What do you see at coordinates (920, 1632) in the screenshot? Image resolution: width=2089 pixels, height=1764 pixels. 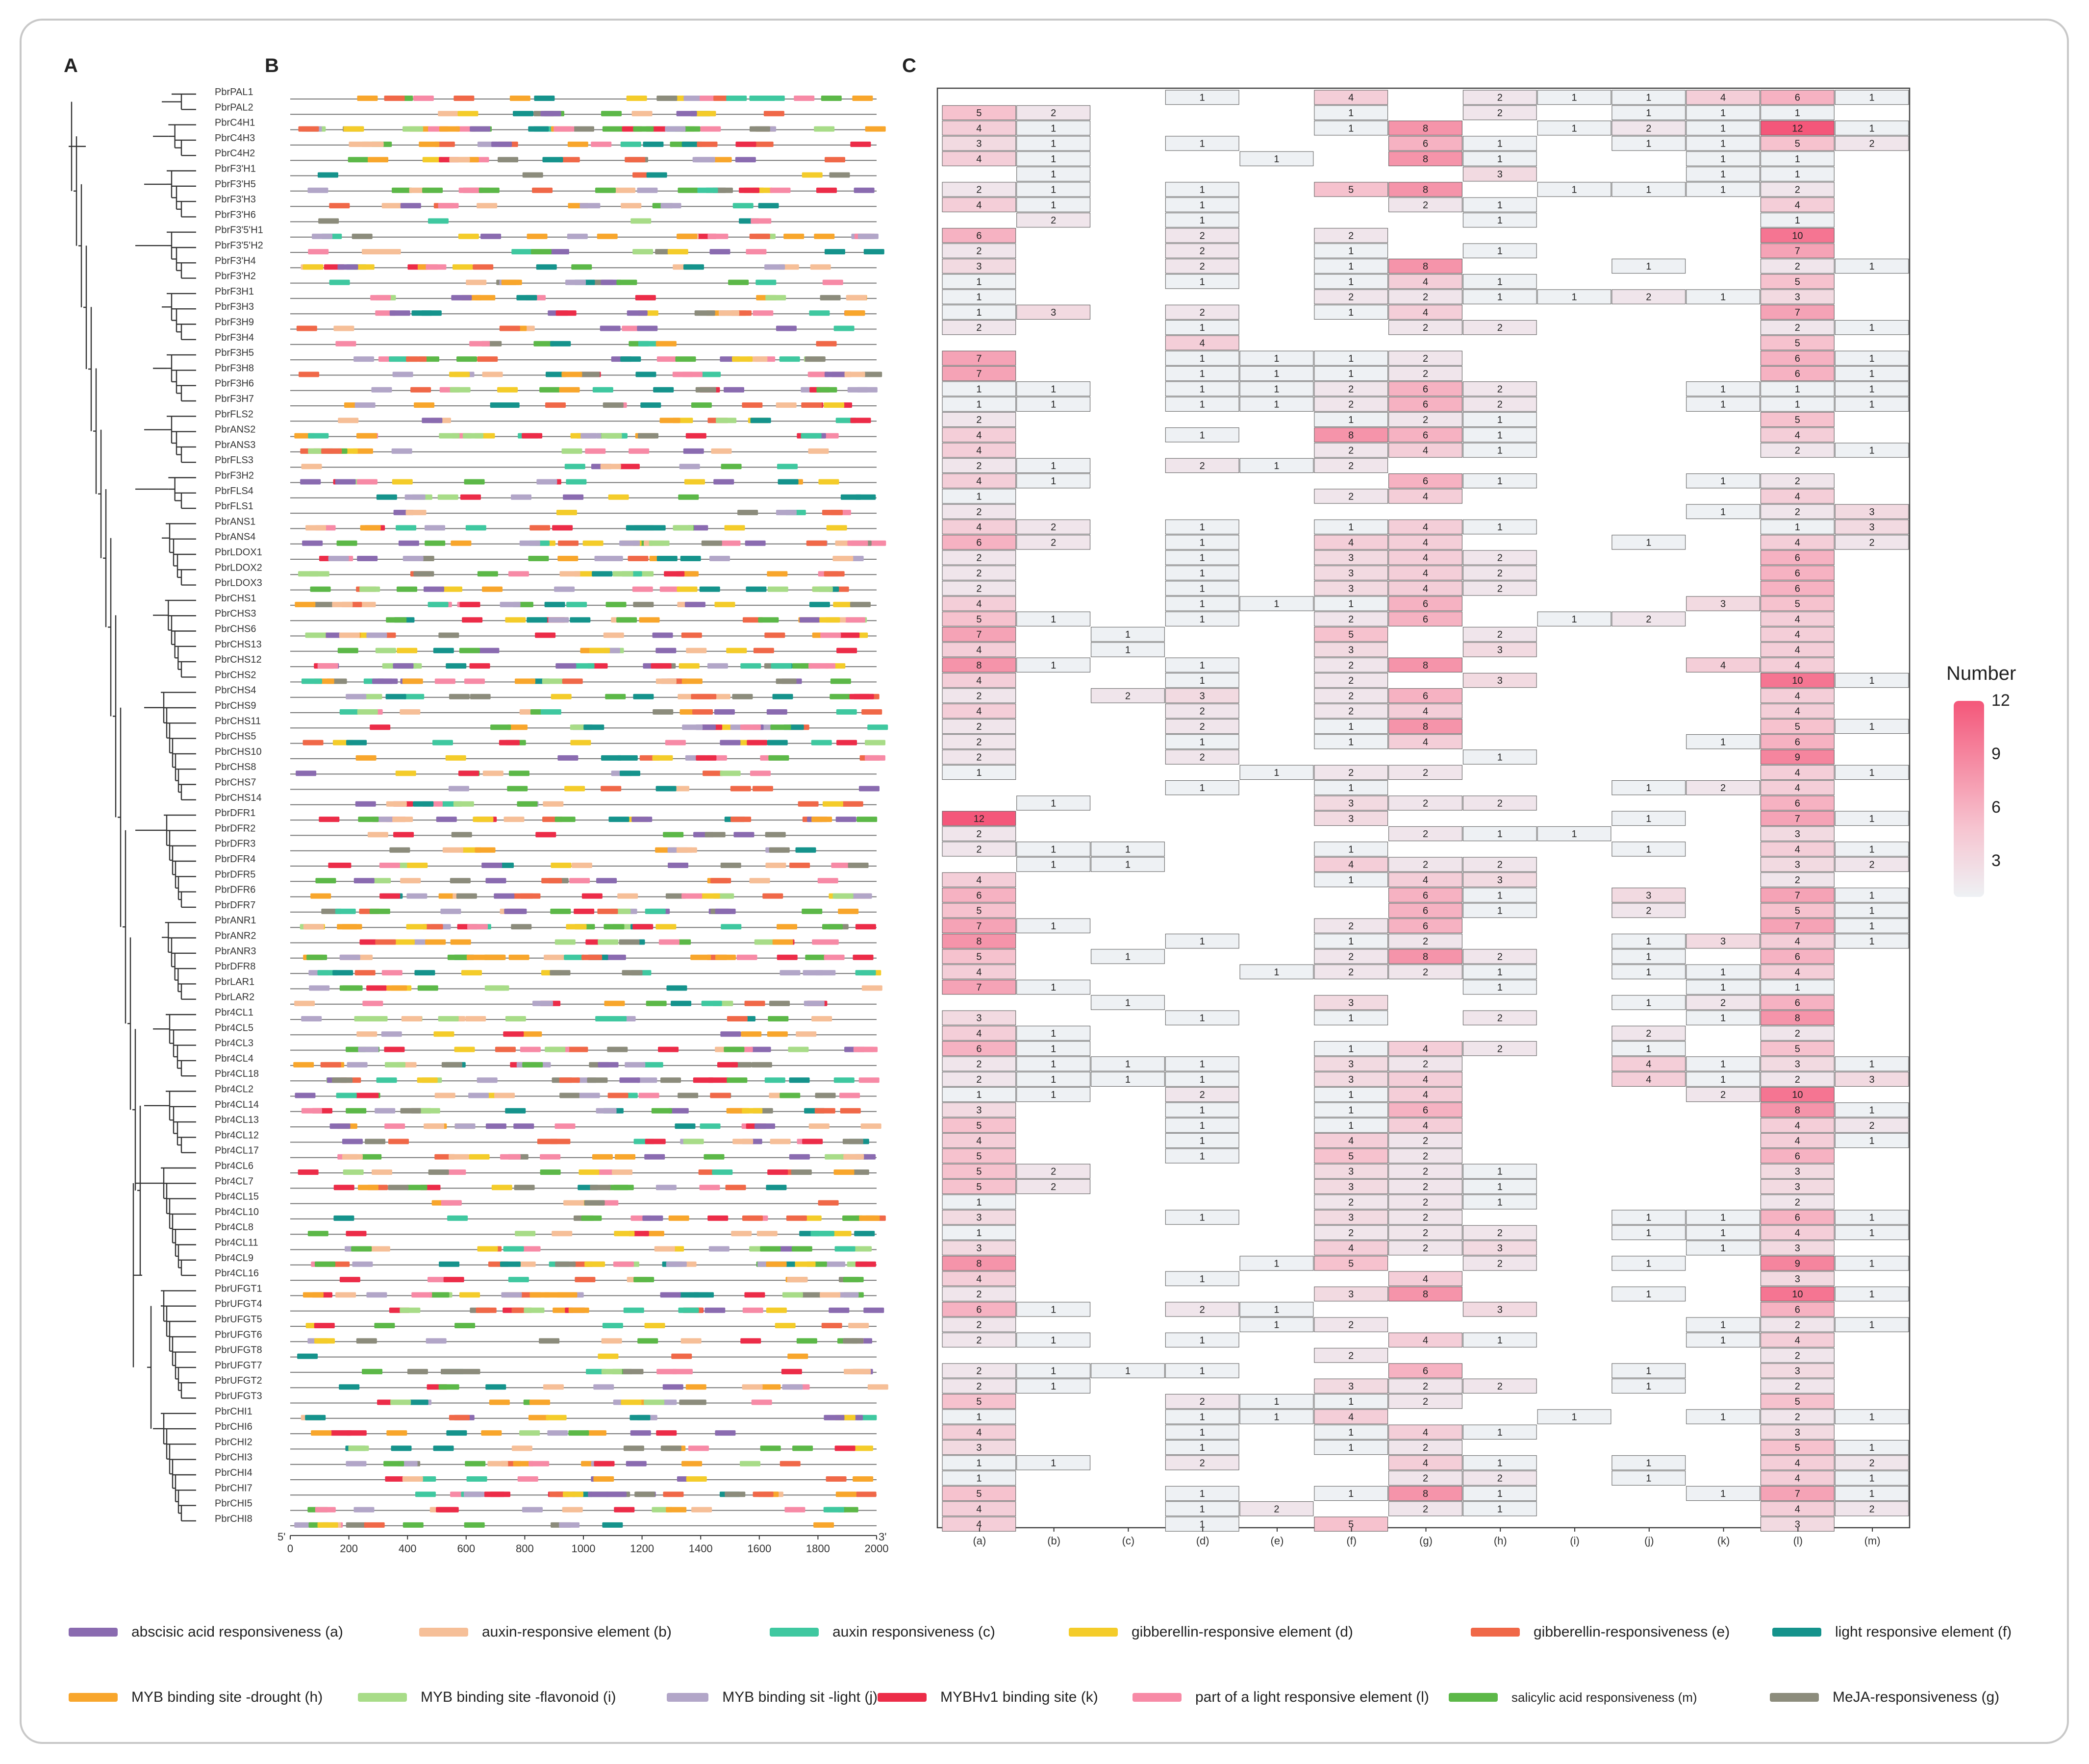 I see `legend-item: auxin responsiveness (c)` at bounding box center [920, 1632].